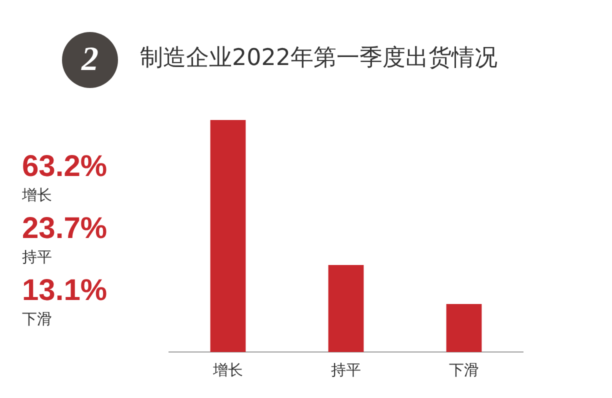 This screenshot has height=398, width=612. Describe the element at coordinates (65, 229) in the screenshot. I see `text: 23.7%` at that location.